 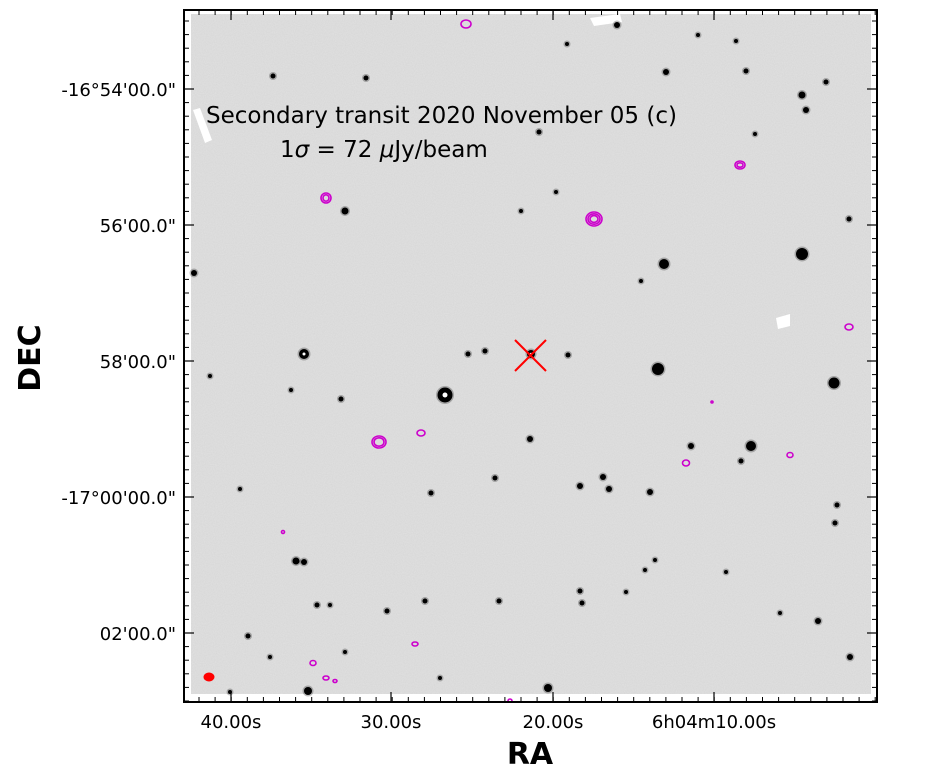 What do you see at coordinates (714, 722) in the screenshot?
I see `x-tick-label: 6h04m10.00s` at bounding box center [714, 722].